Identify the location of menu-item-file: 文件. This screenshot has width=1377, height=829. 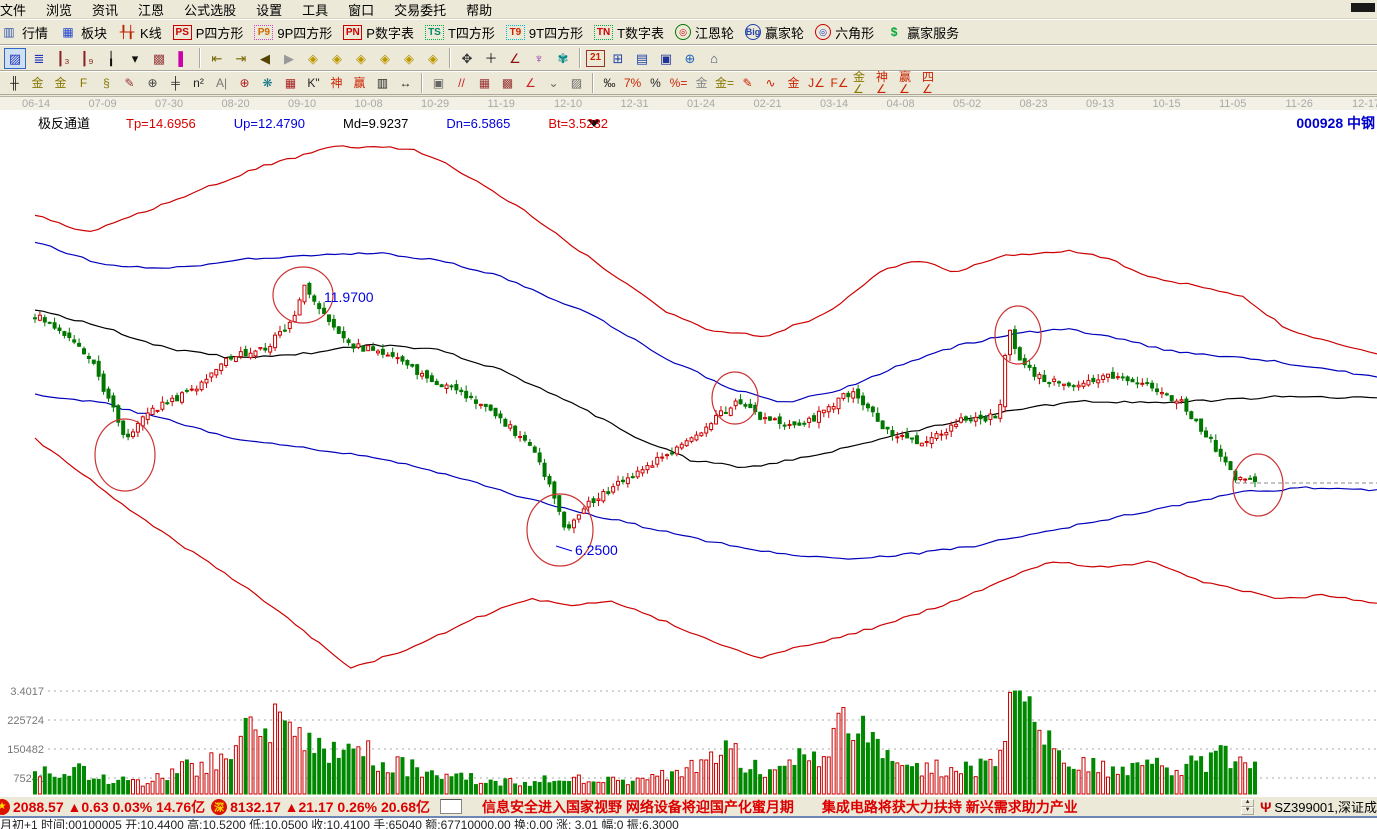
(13, 10).